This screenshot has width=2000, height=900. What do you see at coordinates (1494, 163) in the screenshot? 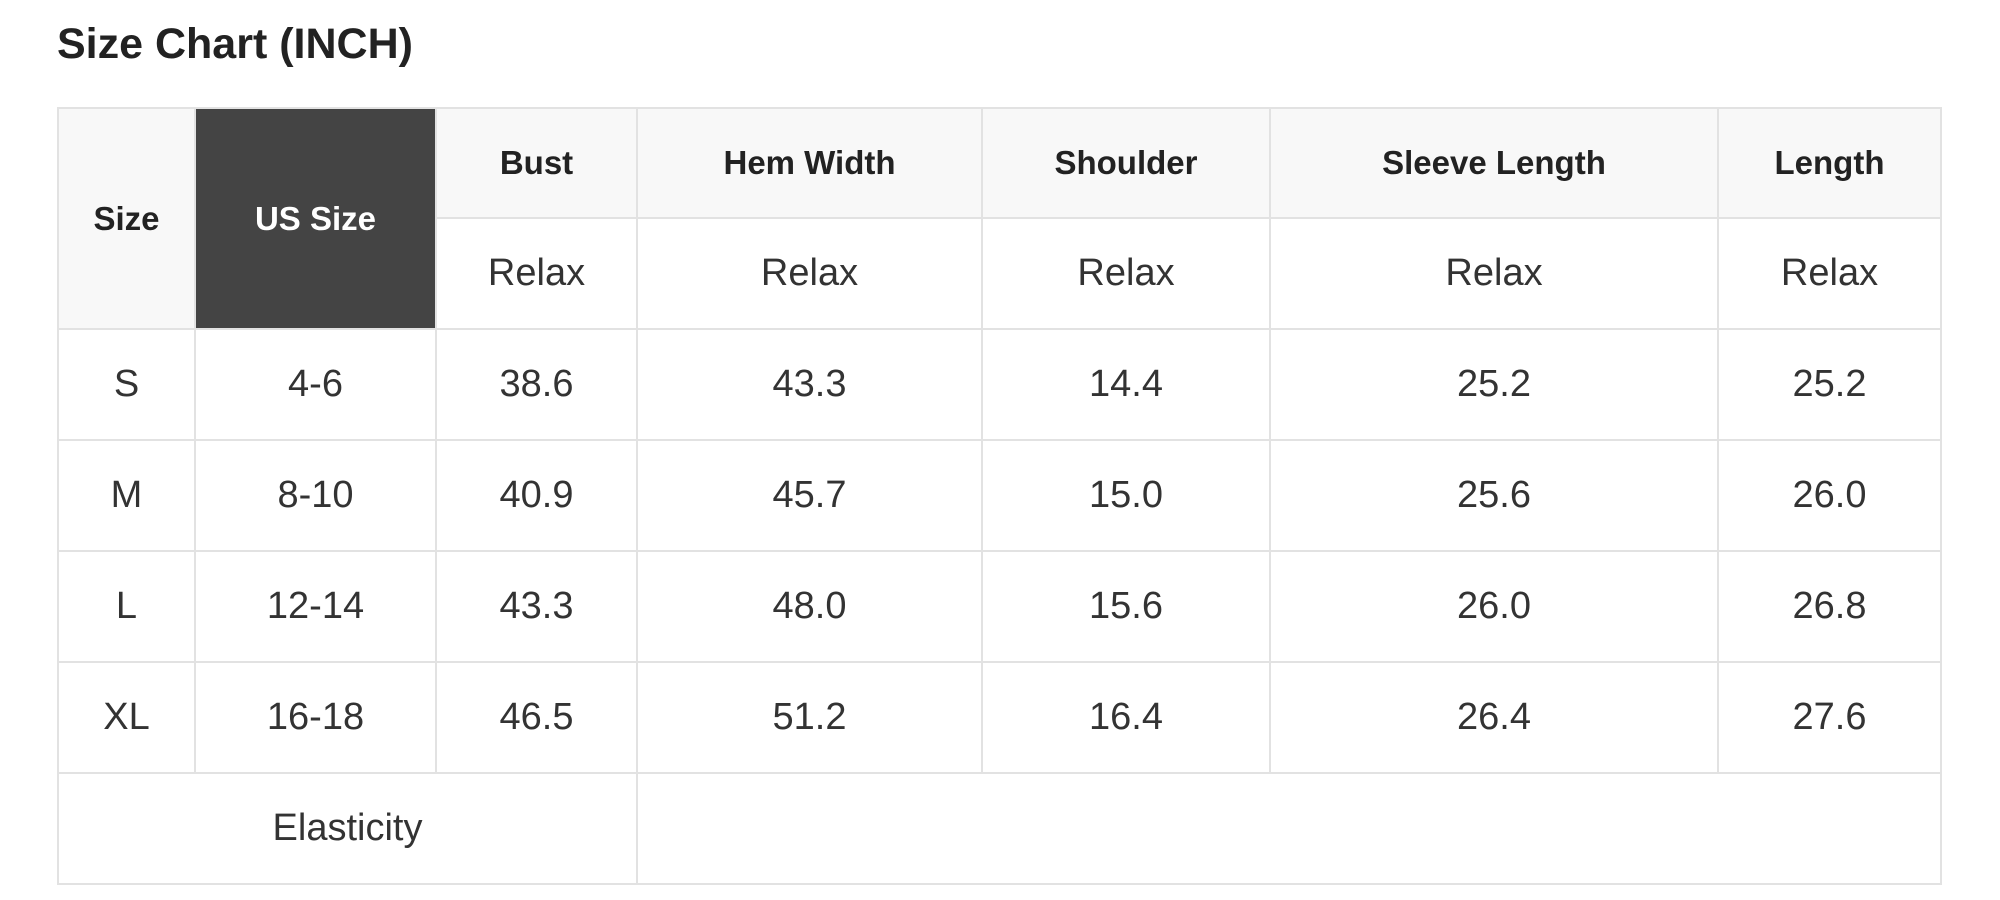
I see `header-sleeve-length: Sleeve Length` at bounding box center [1494, 163].